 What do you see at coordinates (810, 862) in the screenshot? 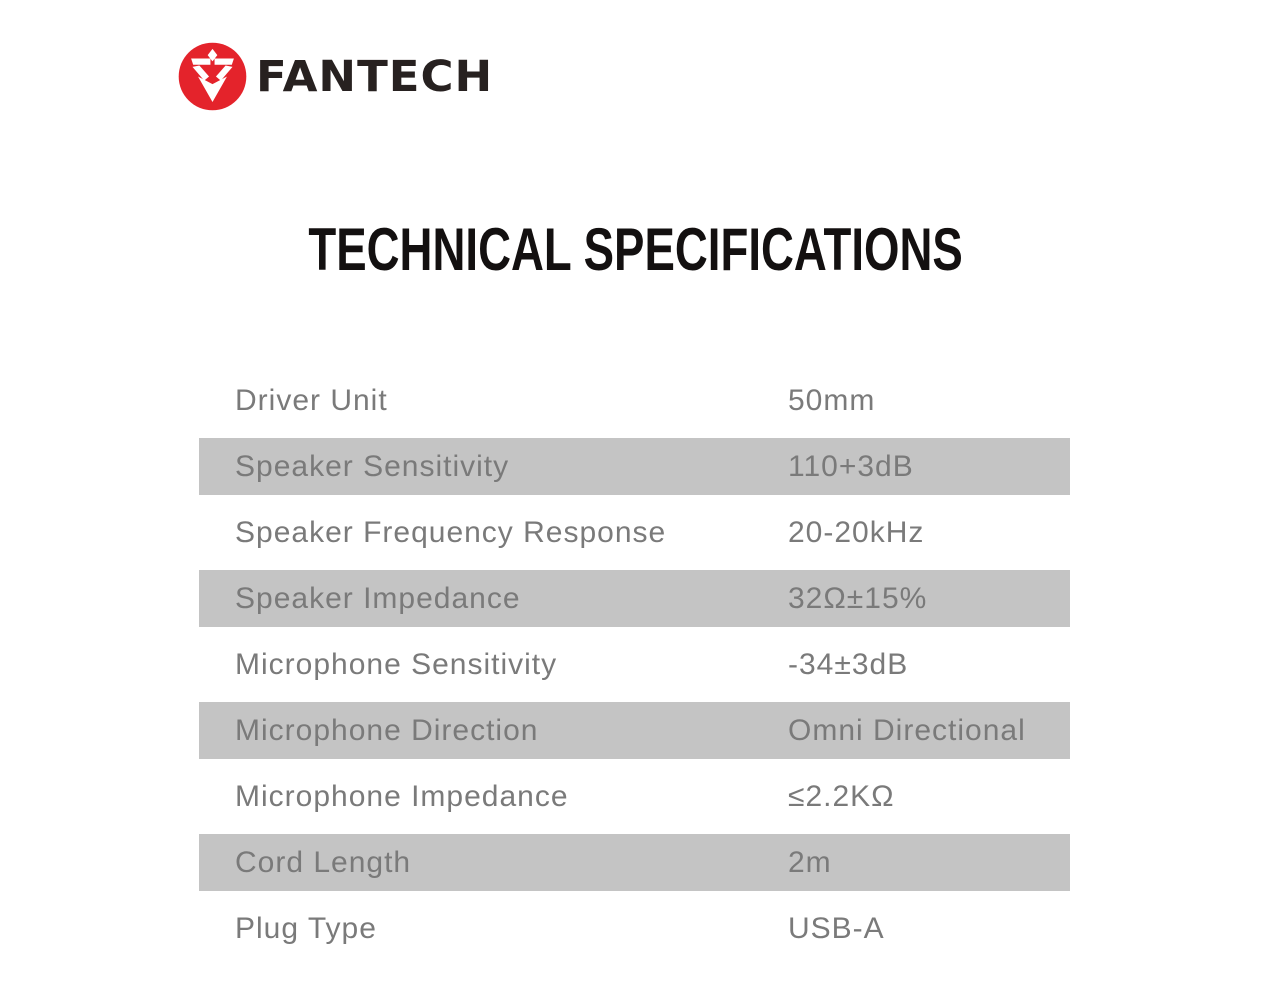
I see `spec-value: 2m` at bounding box center [810, 862].